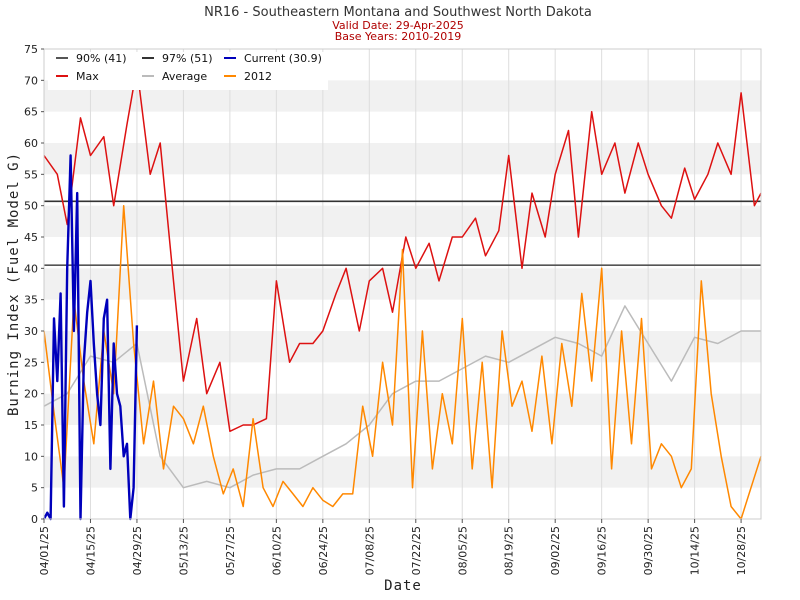  Describe the element at coordinates (31, 300) in the screenshot. I see `y-tick-label: 35` at that location.